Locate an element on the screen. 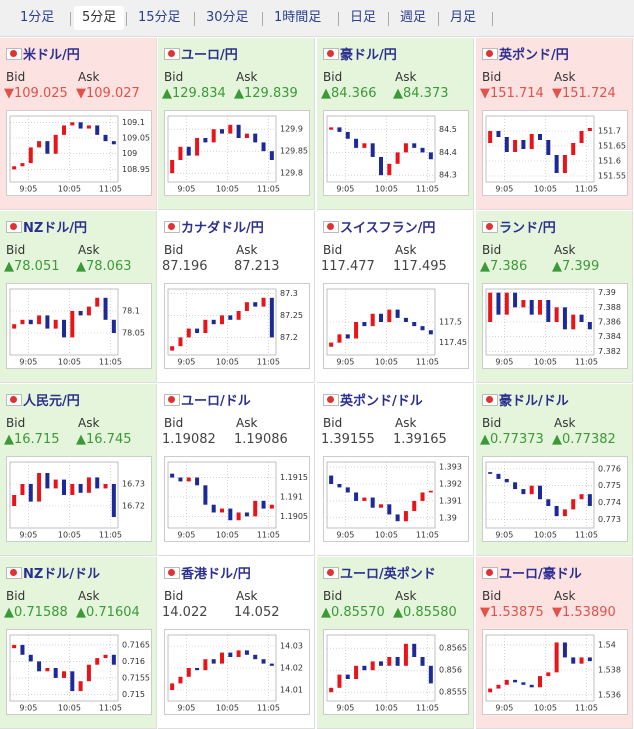  tab: 15分足 is located at coordinates (159, 17).